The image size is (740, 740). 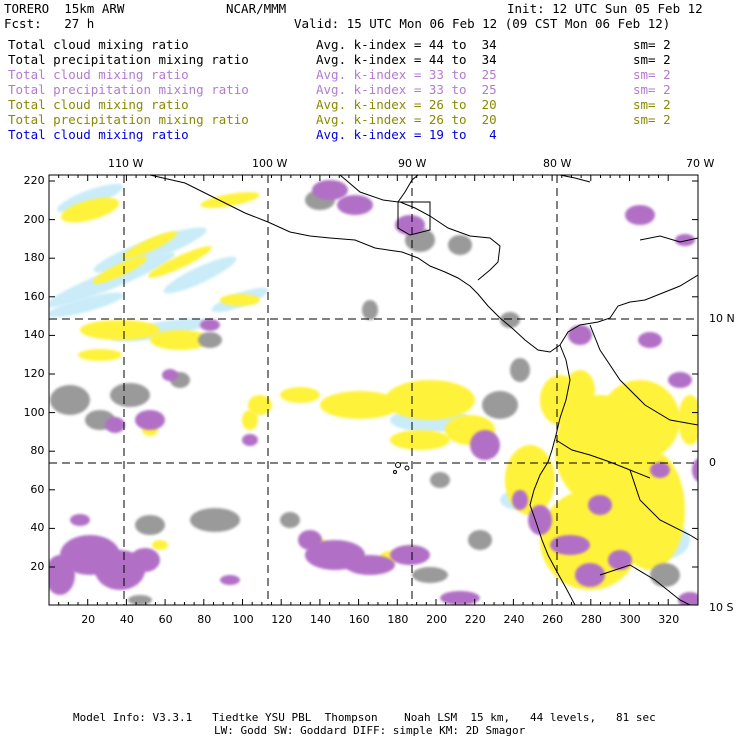 I want to click on y-tick-label: 160, so click(x=34, y=296).